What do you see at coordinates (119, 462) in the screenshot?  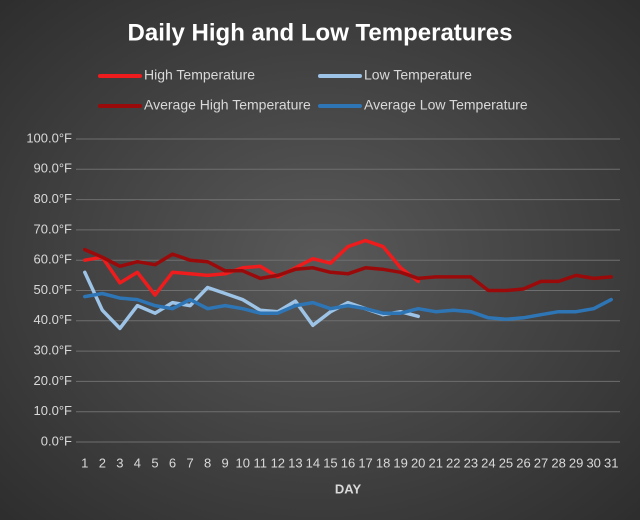 I see `x-tick-label: 3` at bounding box center [119, 462].